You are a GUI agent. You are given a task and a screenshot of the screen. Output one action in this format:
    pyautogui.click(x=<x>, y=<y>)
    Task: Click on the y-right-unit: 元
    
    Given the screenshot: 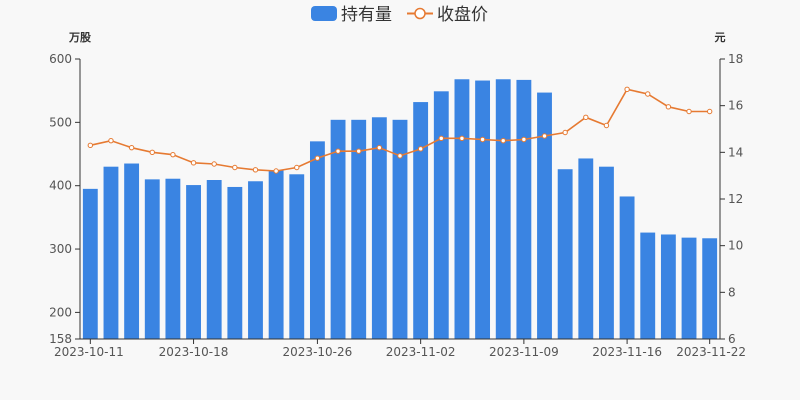 What is the action you would take?
    pyautogui.click(x=720, y=37)
    